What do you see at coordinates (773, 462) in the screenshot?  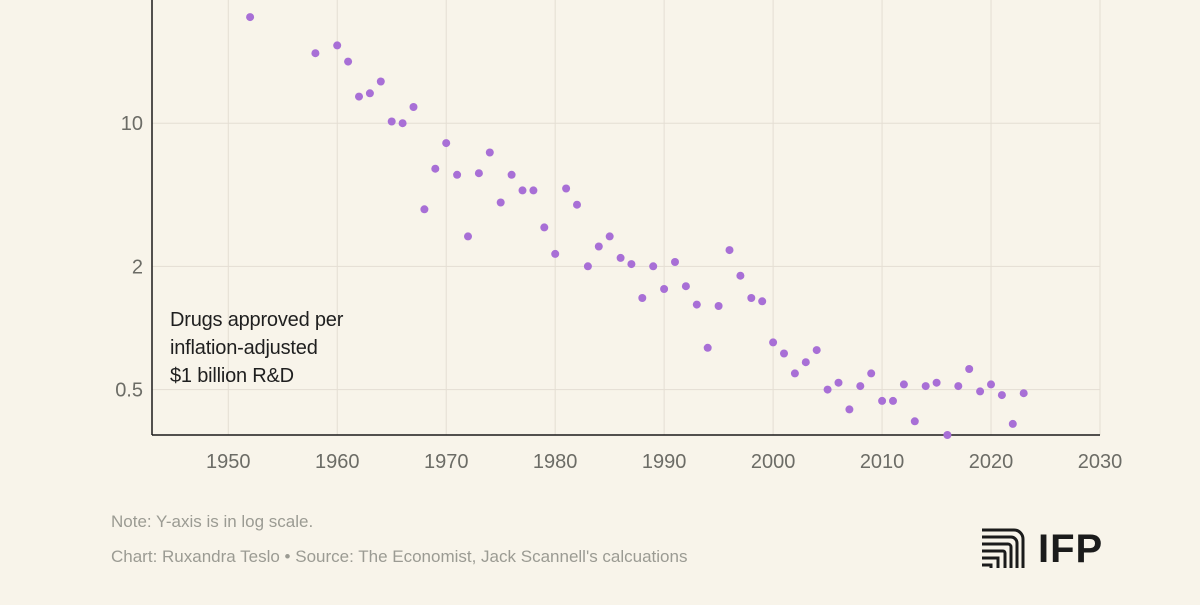 I see `x-tick-label: 2000` at bounding box center [773, 462].